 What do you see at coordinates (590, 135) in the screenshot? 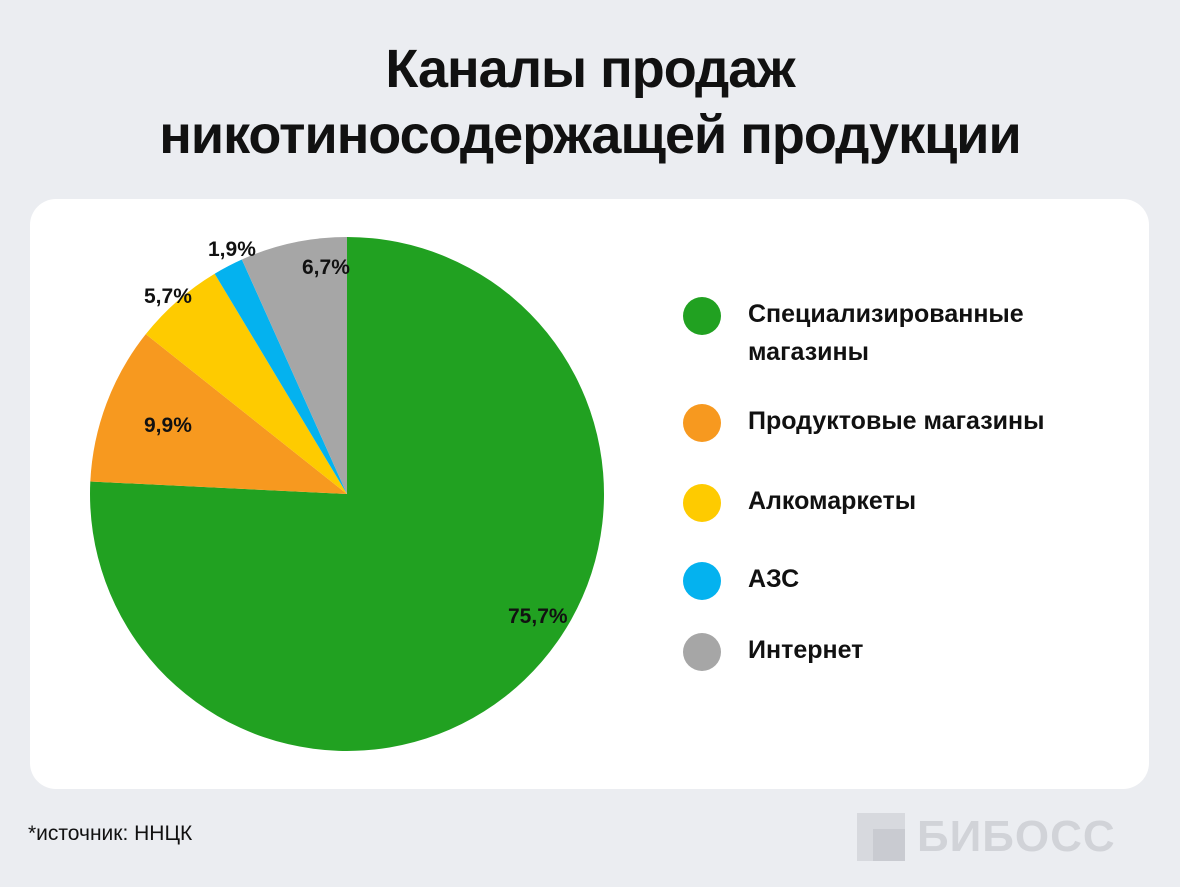
I see `title-line-2: никотиносодержащей продукции` at bounding box center [590, 135].